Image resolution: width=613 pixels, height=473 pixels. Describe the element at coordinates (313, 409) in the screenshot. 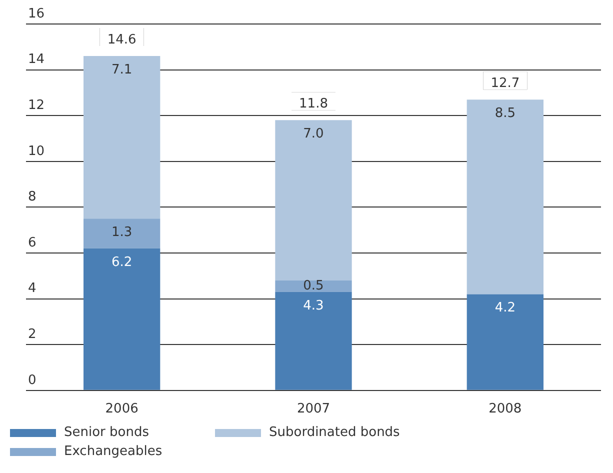

I see `x-tick-label: 2007` at that location.